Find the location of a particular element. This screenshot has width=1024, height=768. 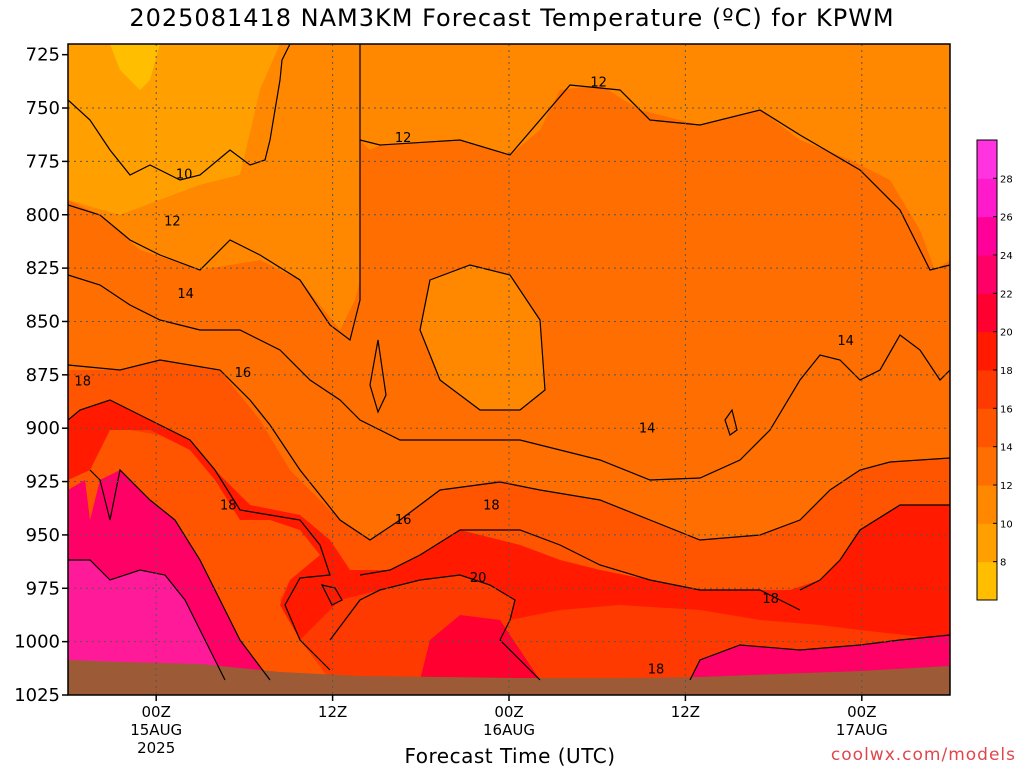

band-12-left is located at coordinates (214, 187).